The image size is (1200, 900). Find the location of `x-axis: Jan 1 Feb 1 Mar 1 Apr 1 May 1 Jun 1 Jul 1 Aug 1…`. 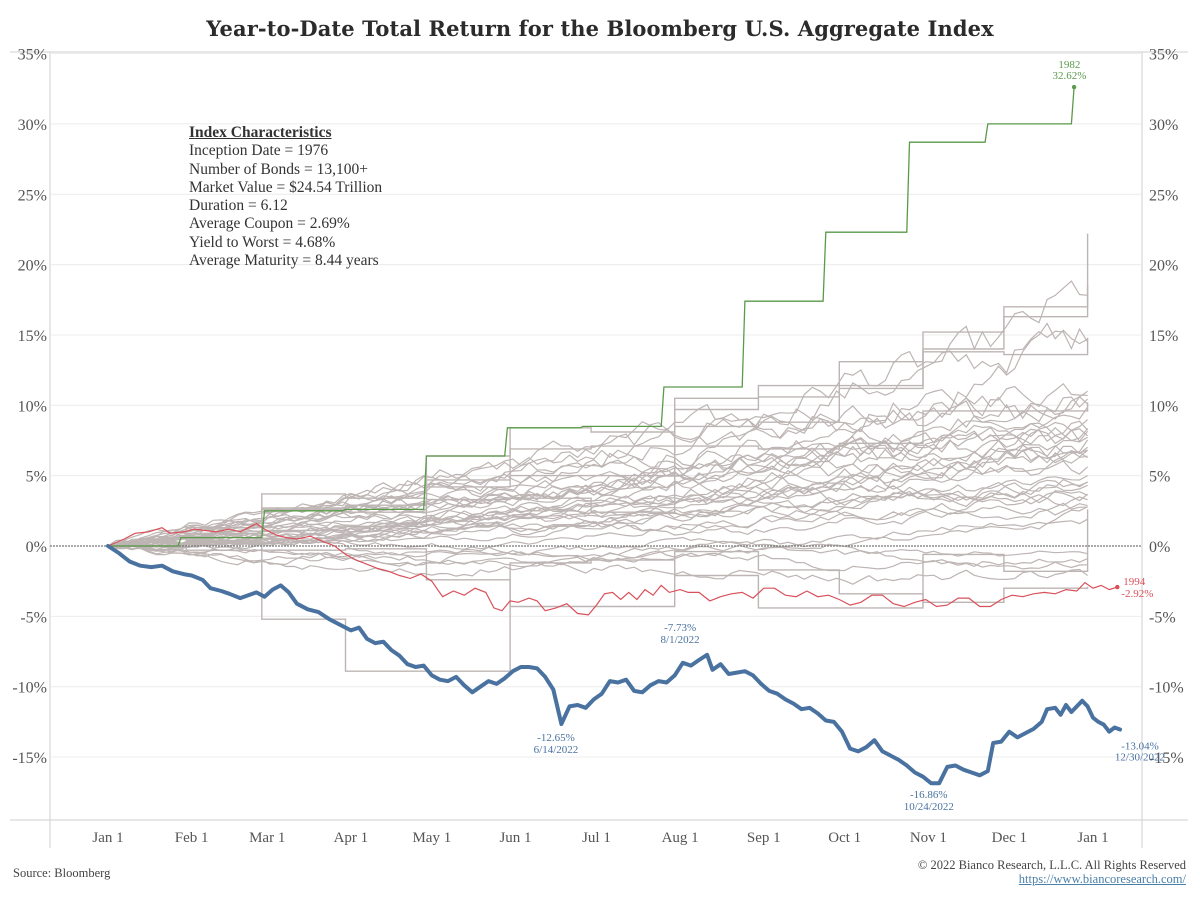

x-axis: Jan 1 Feb 1 Mar 1 Apr 1 May 1 Jun 1 Jul 1 Aug 1… is located at coordinates (600, 838).